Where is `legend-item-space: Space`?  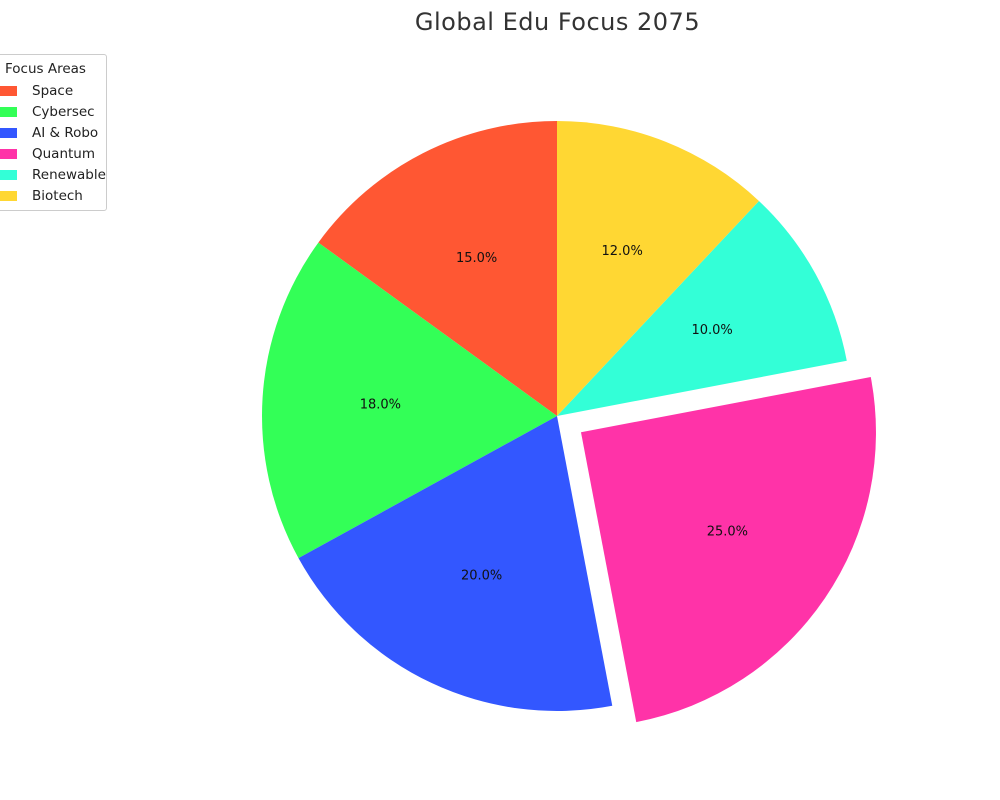 legend-item-space: Space is located at coordinates (53, 90).